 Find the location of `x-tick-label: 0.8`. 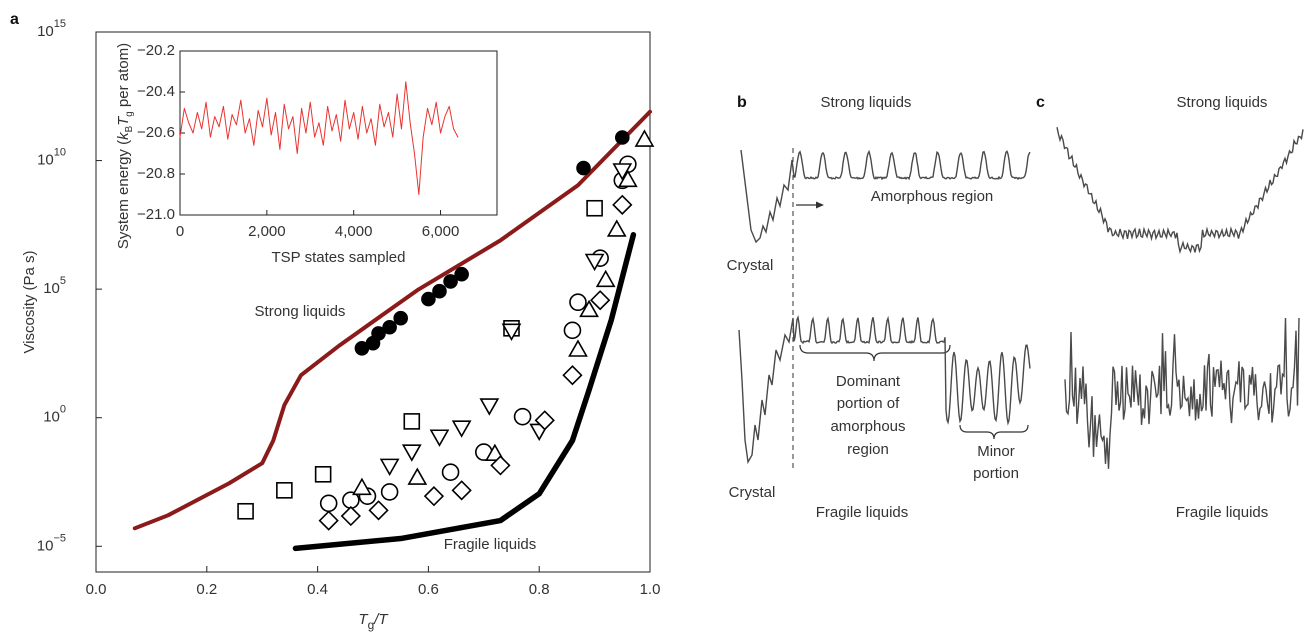

x-tick-label: 0.8 is located at coordinates (539, 589).